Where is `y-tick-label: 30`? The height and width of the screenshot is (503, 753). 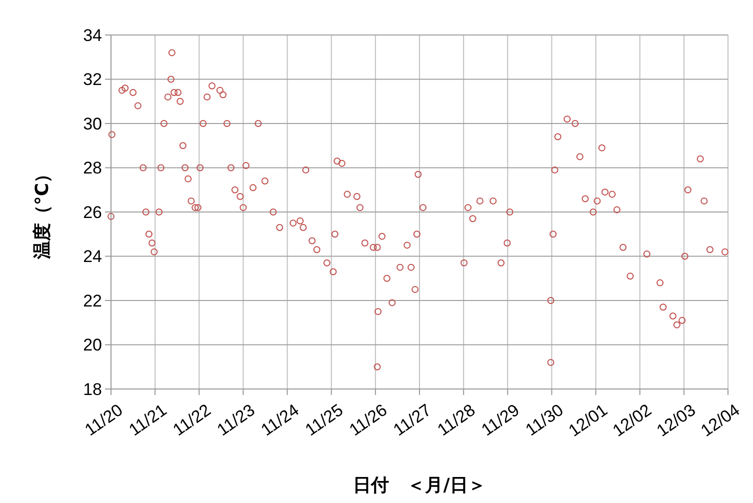
y-tick-label: 30 is located at coordinates (92, 124).